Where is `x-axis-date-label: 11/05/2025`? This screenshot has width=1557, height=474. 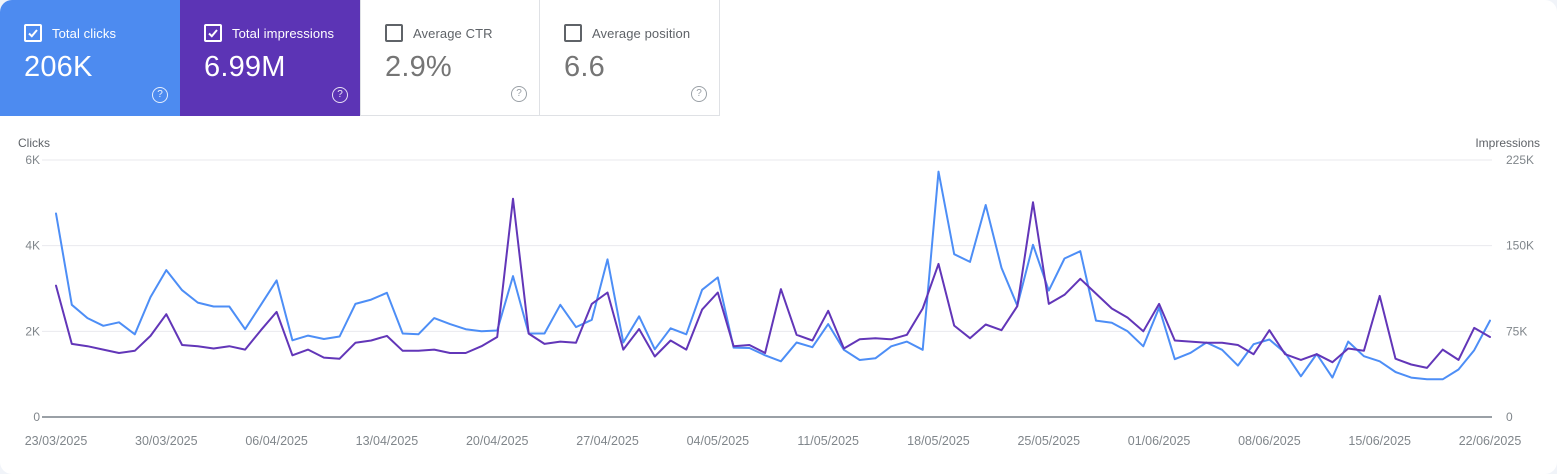
x-axis-date-label: 11/05/2025 is located at coordinates (828, 441).